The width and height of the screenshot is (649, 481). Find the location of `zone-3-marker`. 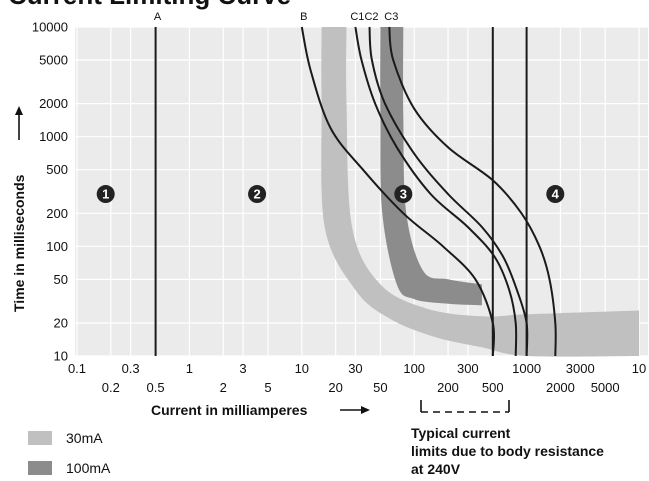

zone-3-marker is located at coordinates (403, 194).